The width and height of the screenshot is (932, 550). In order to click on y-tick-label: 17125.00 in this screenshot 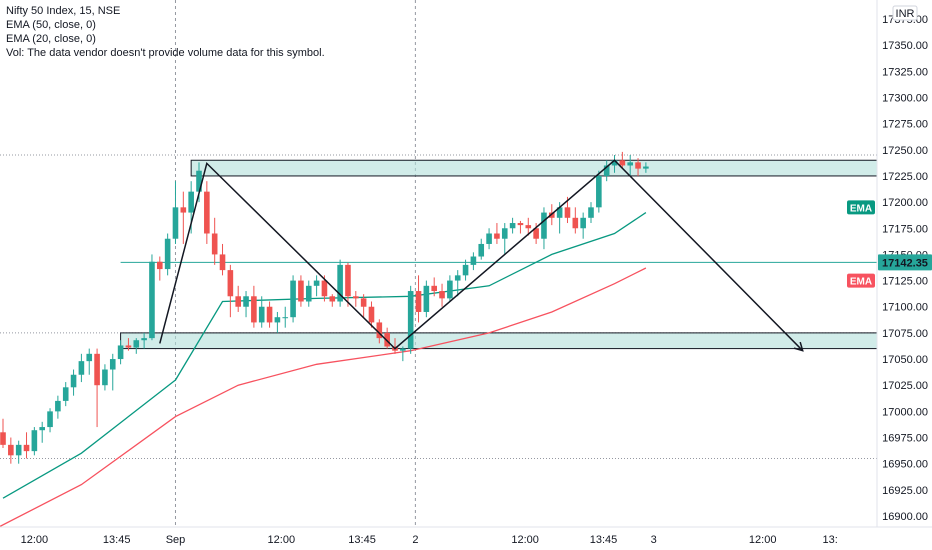, I will do `click(905, 282)`.